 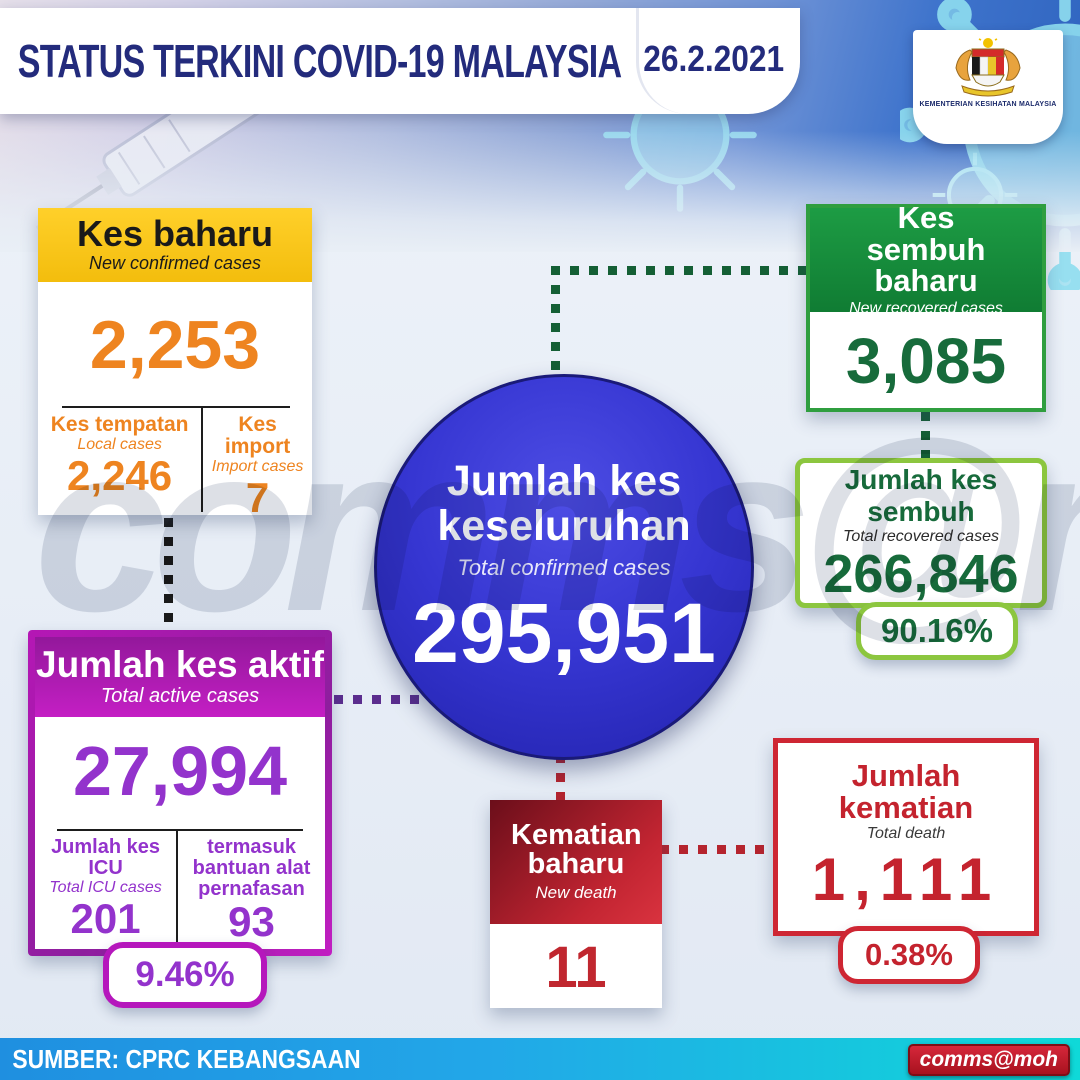 I want to click on credit-badge: comms@moh, so click(x=988, y=1060).